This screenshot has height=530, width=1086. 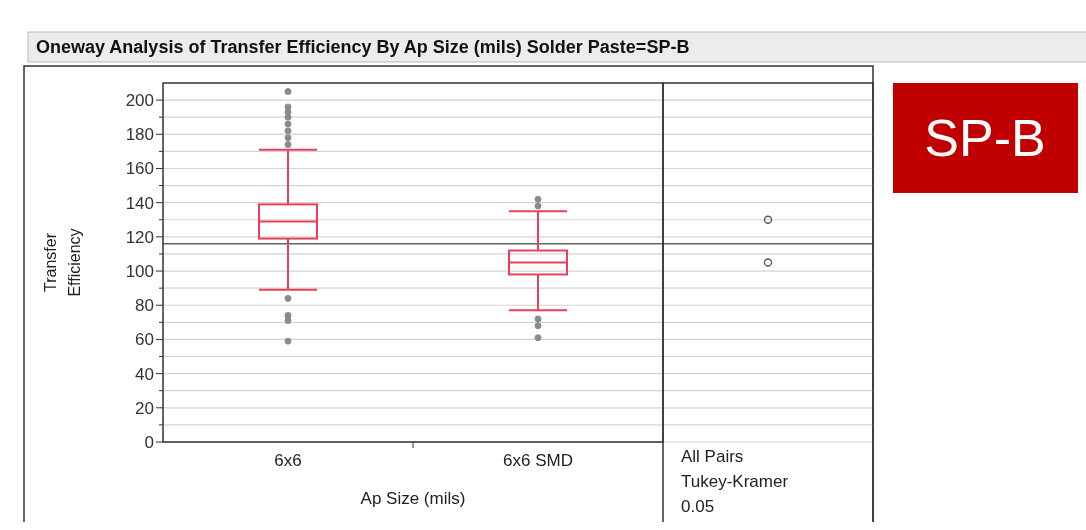 I want to click on y-tick-label: 200, so click(x=139, y=101).